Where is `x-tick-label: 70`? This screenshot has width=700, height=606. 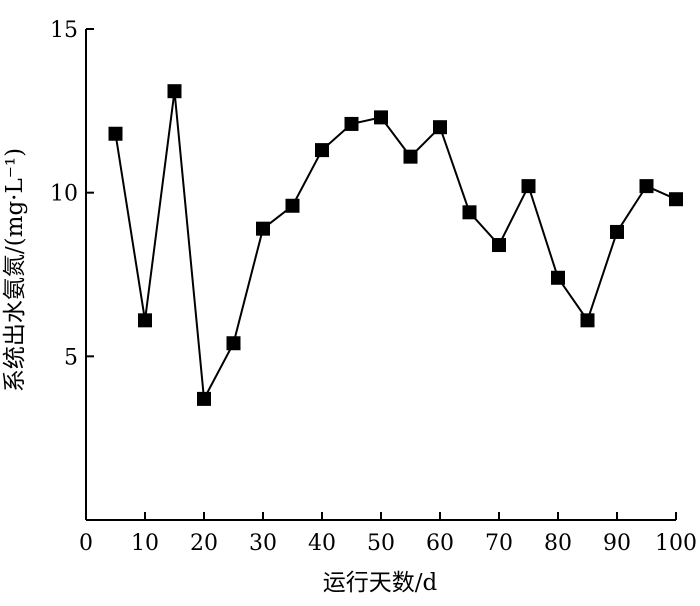 x-tick-label: 70 is located at coordinates (499, 543).